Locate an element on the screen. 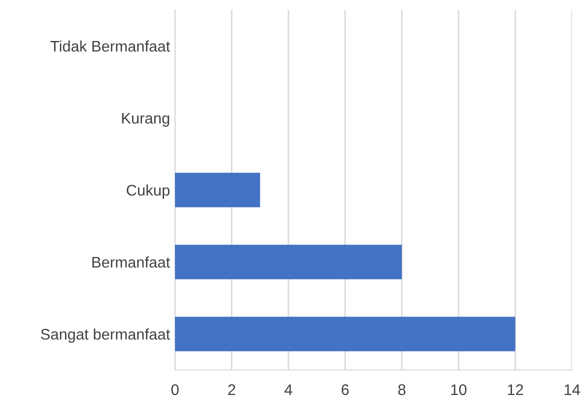 This screenshot has width=586, height=415. x-tick-label: 4 is located at coordinates (288, 389).